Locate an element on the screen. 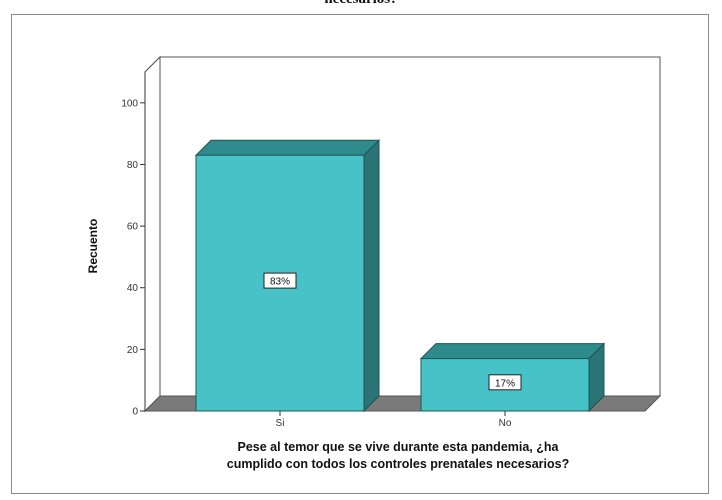 The image size is (722, 500). x-tick-label: No is located at coordinates (505, 423).